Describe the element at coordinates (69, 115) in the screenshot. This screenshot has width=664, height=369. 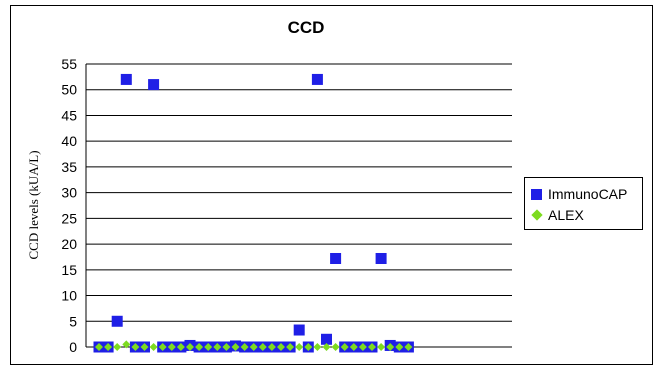
I see `y-tick-label: 45` at that location.